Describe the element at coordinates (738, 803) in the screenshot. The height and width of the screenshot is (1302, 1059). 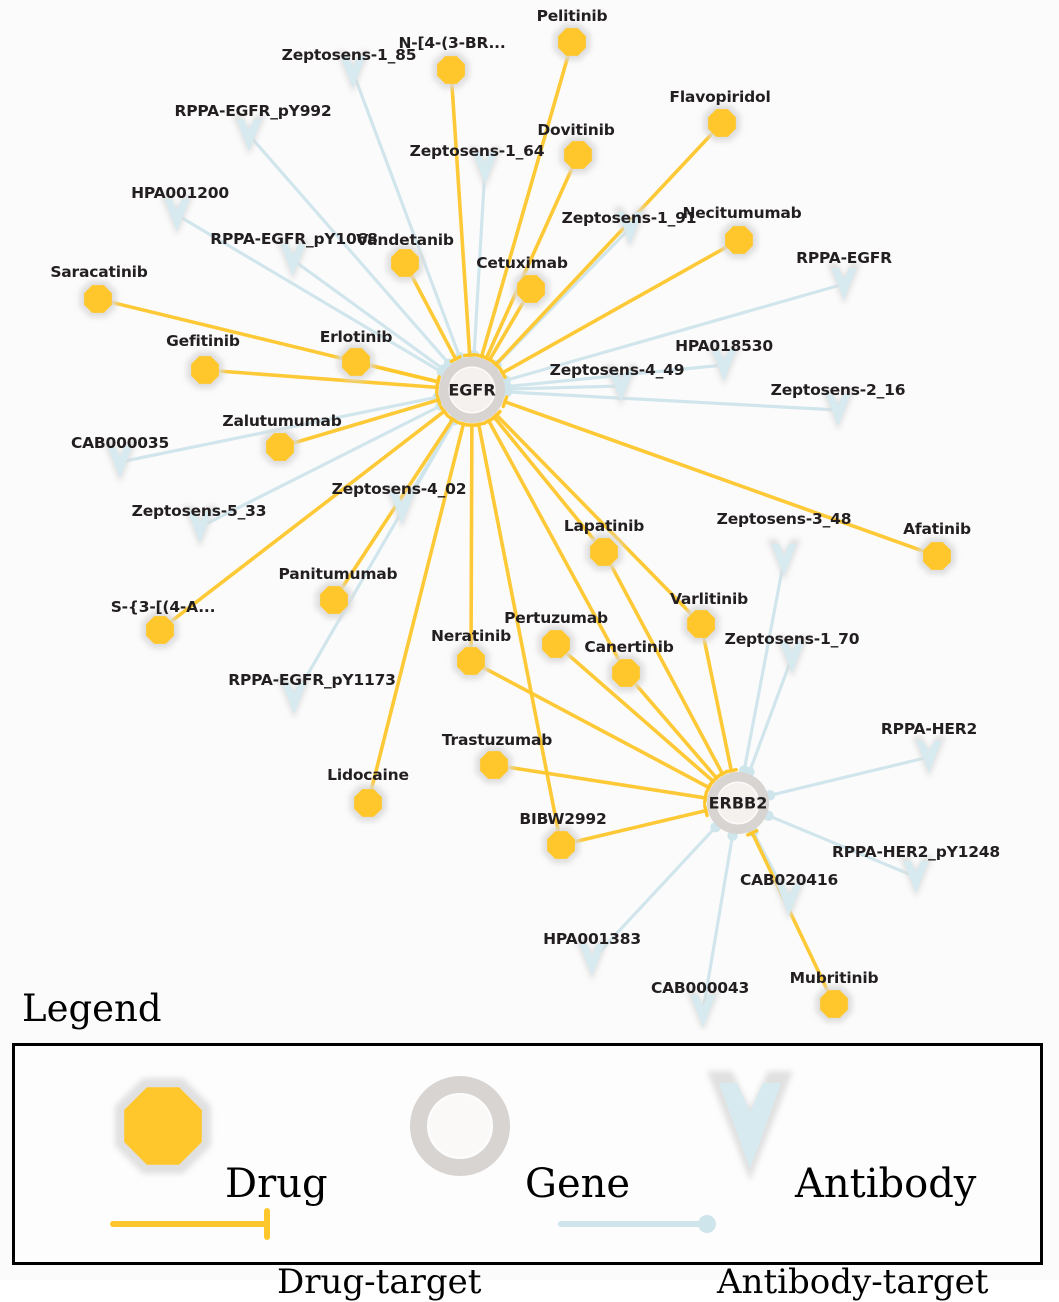
I see `gene-label-erbb2: ERBB2` at that location.